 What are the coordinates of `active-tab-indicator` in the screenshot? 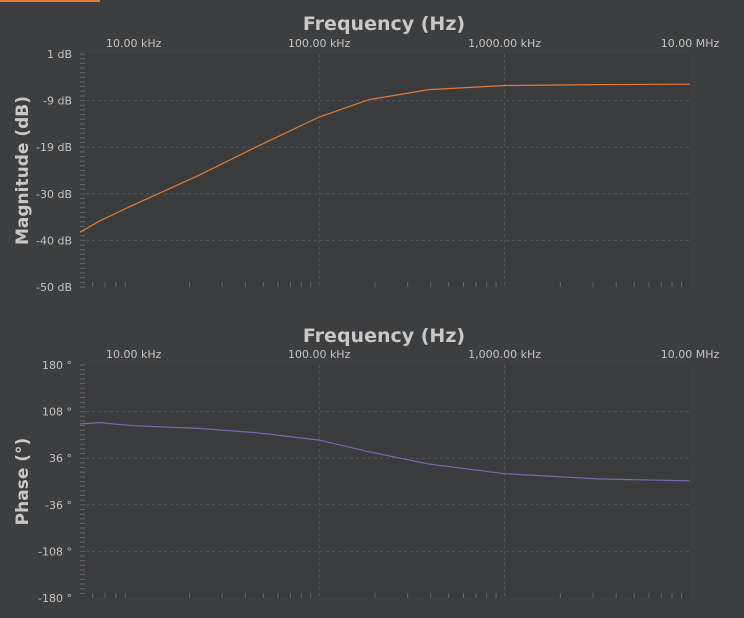 It's located at (50, 1).